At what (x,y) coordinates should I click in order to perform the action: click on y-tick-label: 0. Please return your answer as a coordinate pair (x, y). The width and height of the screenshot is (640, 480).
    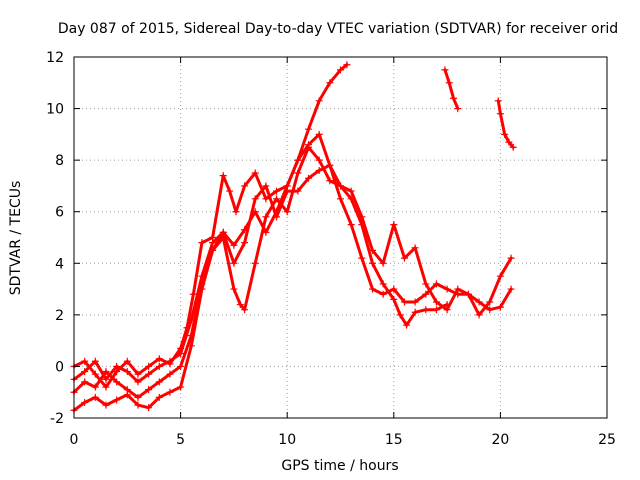
    Looking at the image, I should click on (59, 367).